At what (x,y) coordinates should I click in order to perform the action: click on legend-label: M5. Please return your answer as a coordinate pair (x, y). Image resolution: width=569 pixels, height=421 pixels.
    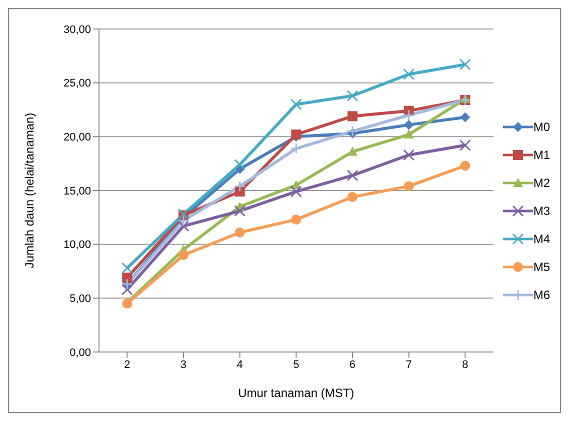
    Looking at the image, I should click on (541, 267).